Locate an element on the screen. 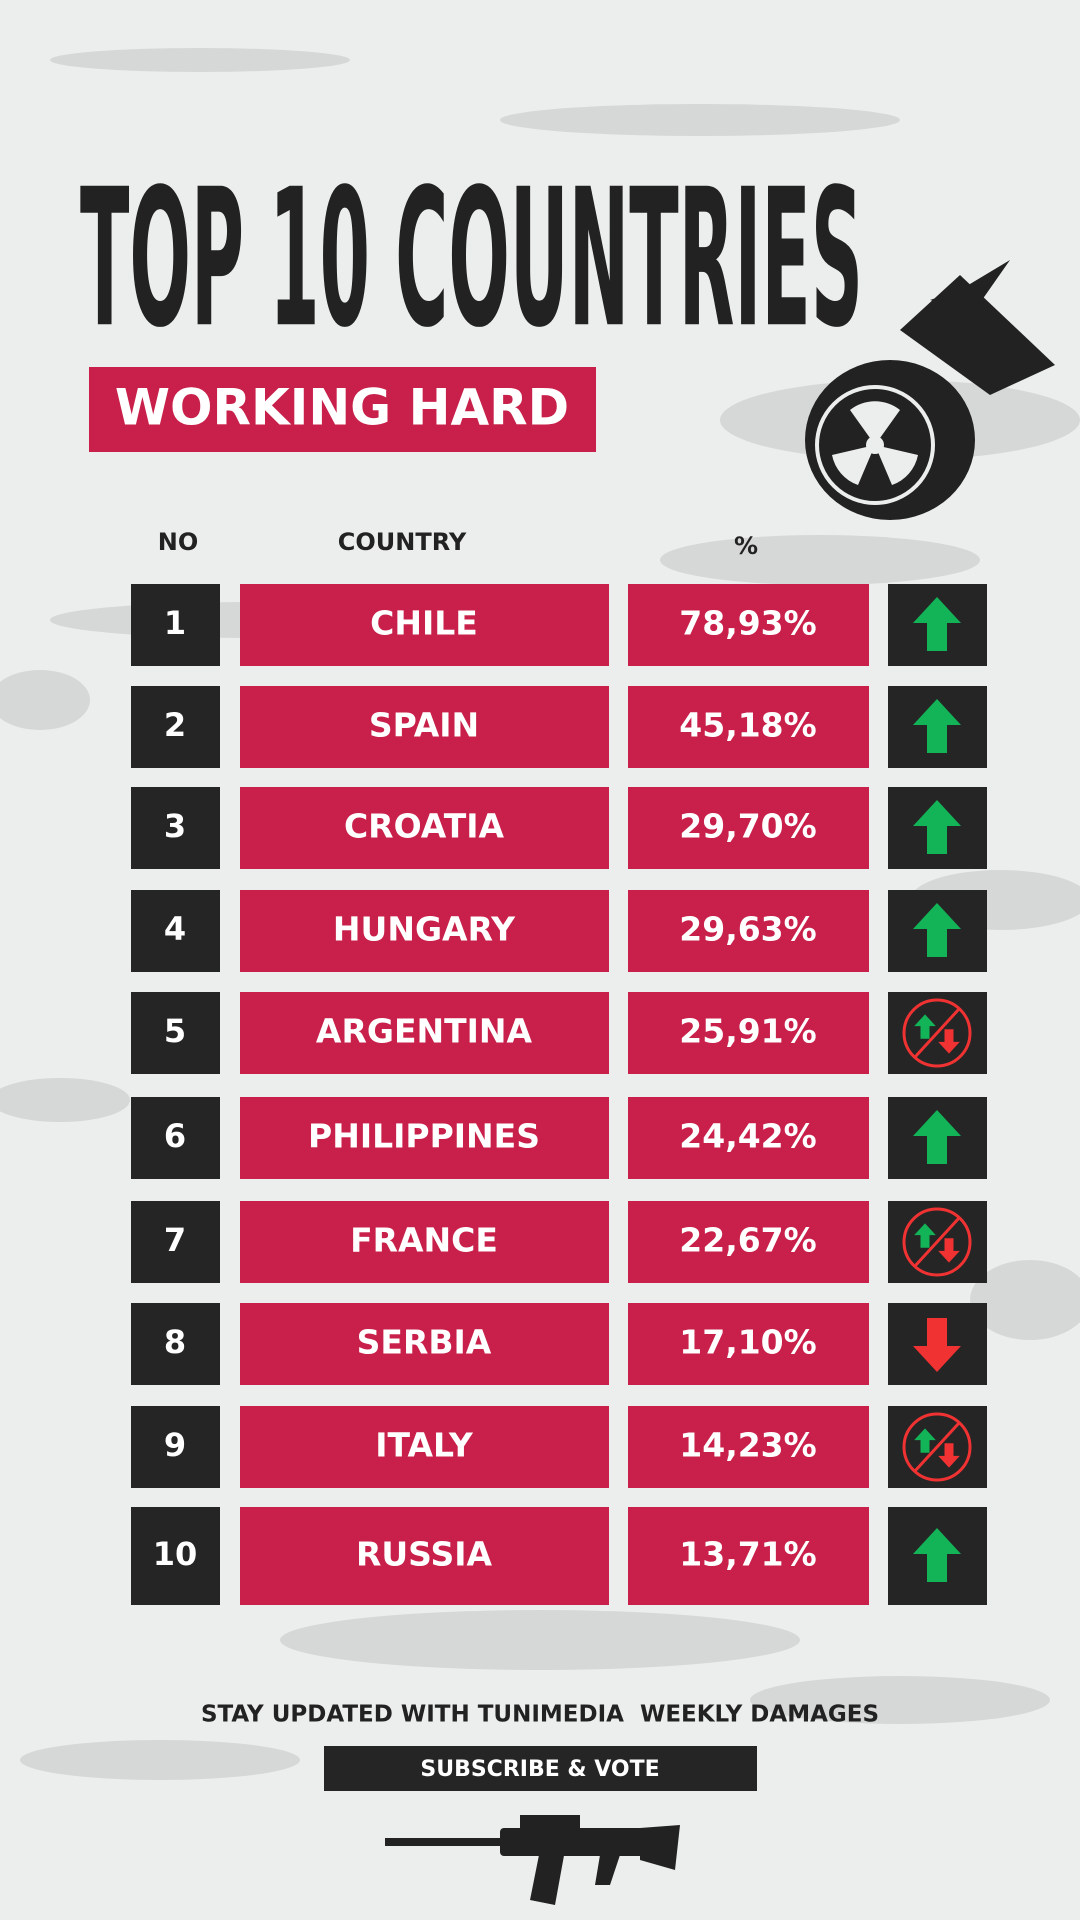 The image size is (1080, 1920). rank: 10 is located at coordinates (175, 1554).